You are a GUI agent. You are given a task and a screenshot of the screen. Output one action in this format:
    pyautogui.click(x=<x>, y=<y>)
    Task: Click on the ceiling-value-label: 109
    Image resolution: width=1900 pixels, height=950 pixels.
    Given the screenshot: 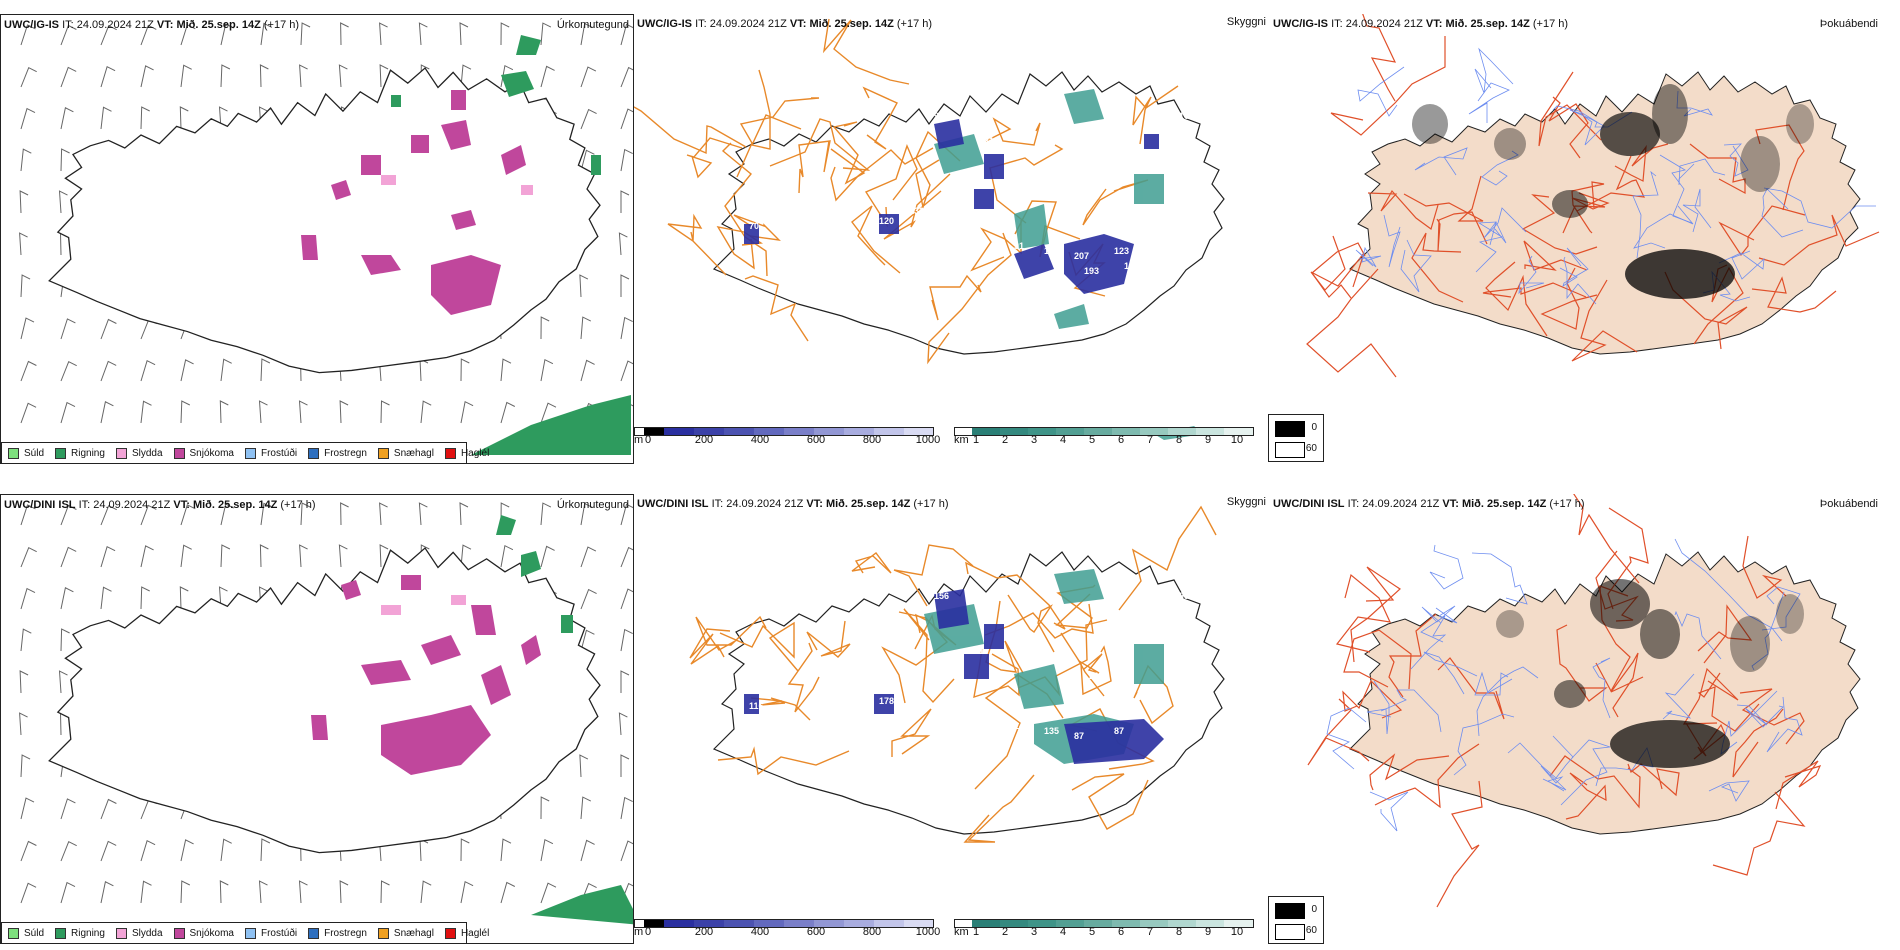 What is the action you would take?
    pyautogui.click(x=1186, y=116)
    